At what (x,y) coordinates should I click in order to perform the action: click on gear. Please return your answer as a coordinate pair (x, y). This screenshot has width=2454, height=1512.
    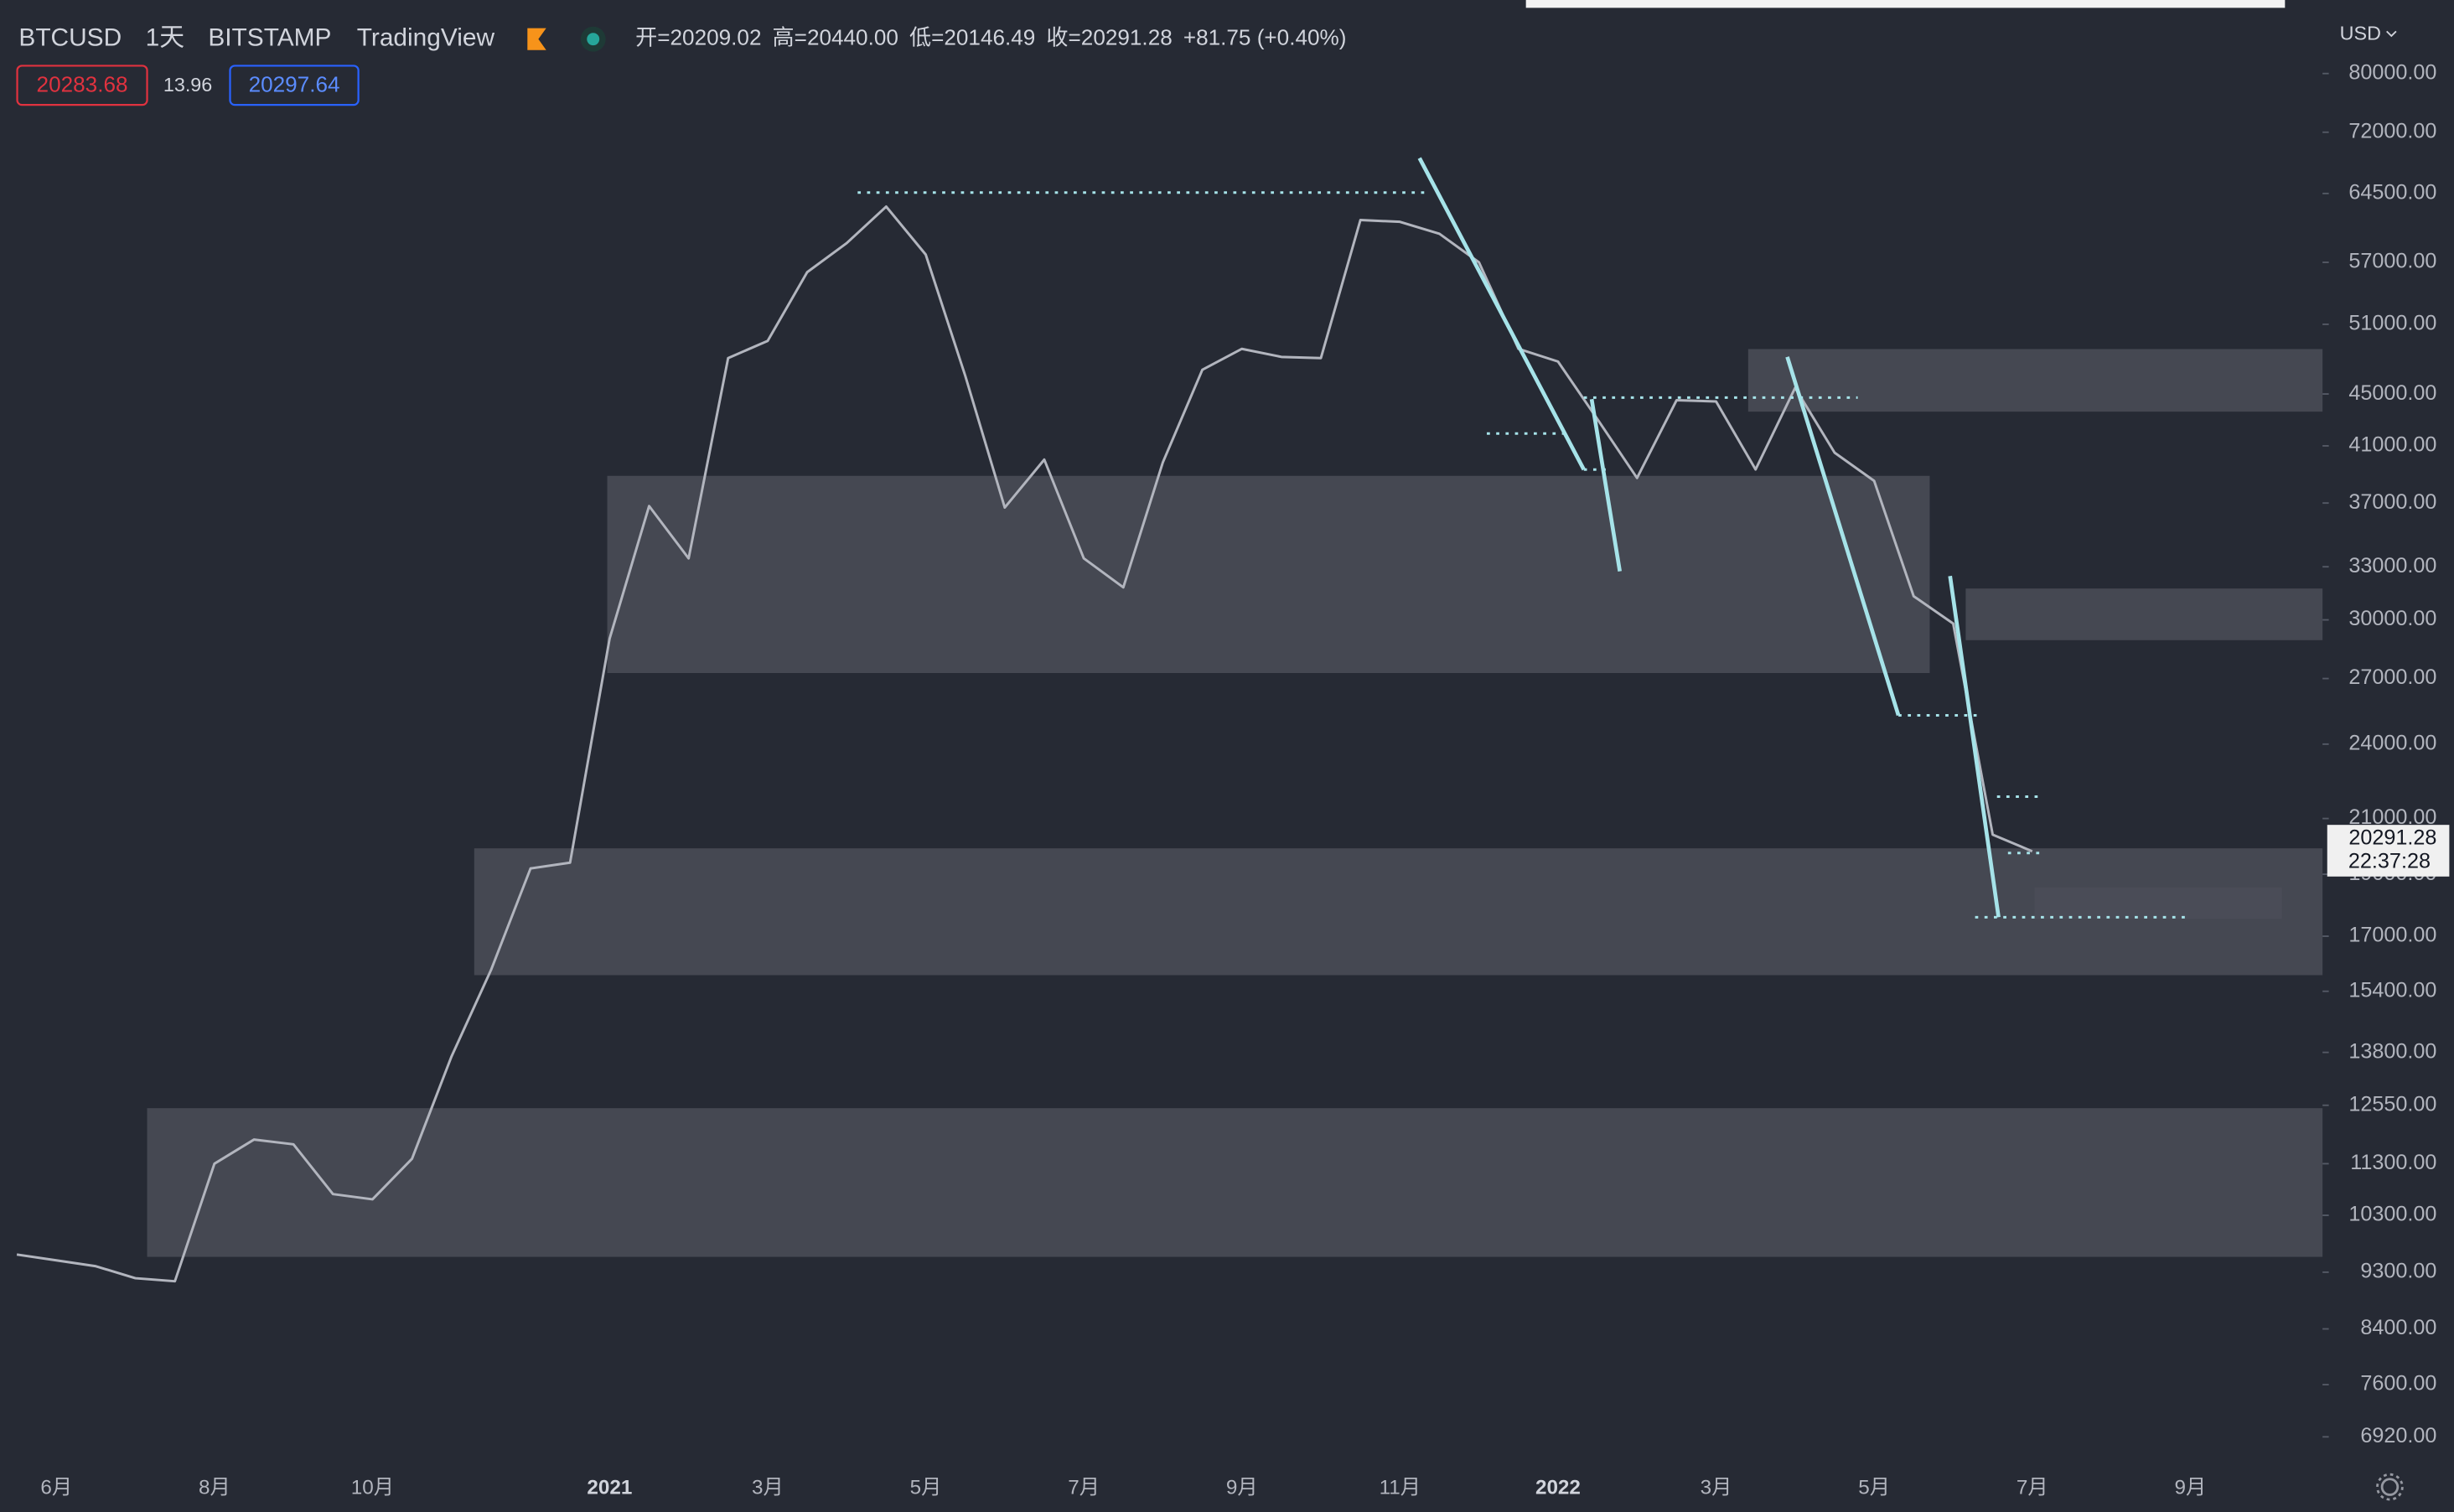
    Looking at the image, I should click on (2390, 1487).